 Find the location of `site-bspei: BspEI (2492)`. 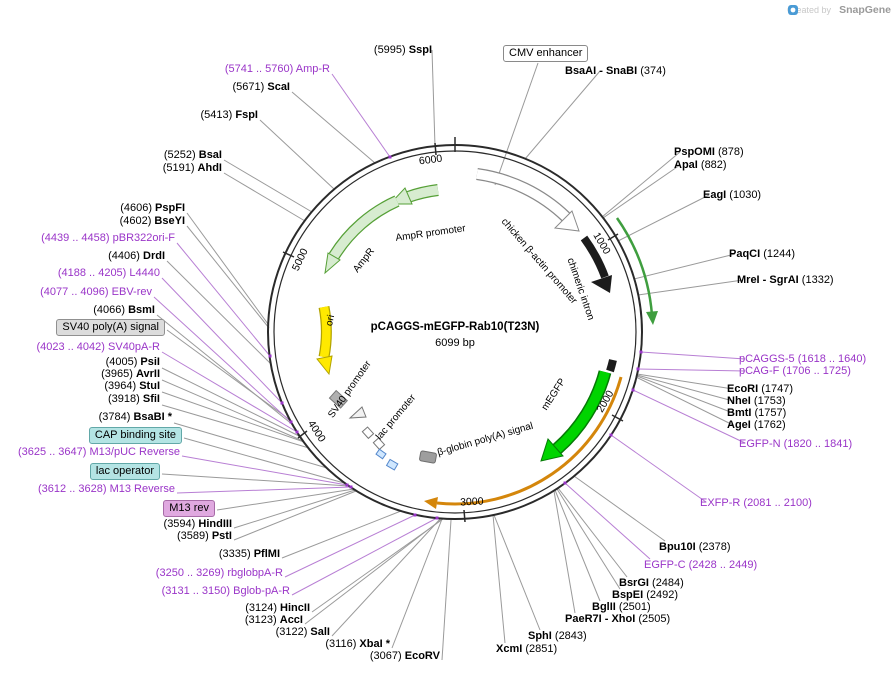

site-bspei: BspEI (2492) is located at coordinates (645, 595).